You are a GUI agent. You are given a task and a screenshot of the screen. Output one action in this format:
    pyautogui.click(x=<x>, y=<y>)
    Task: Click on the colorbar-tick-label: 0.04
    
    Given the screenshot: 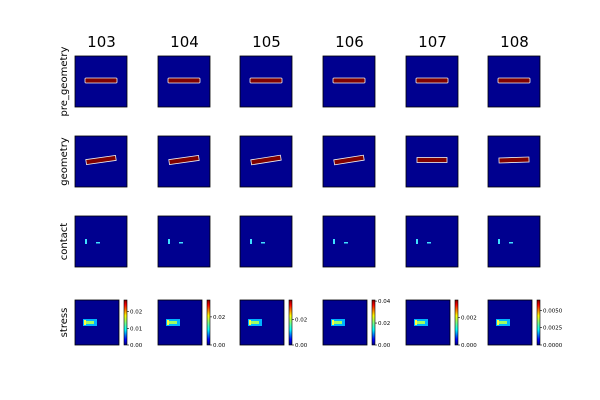 What is the action you would take?
    pyautogui.click(x=384, y=302)
    